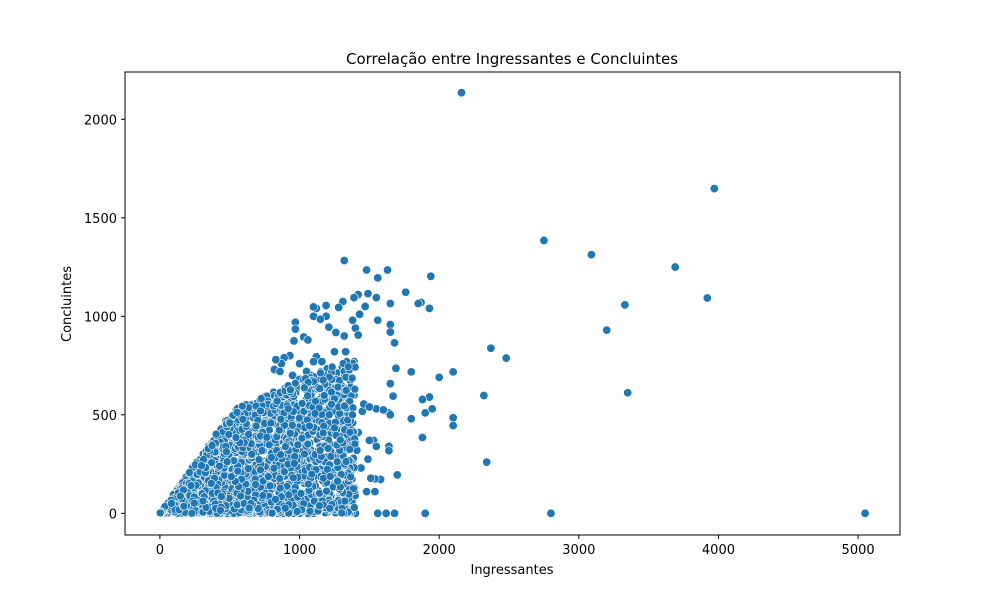 Image resolution: width=1000 pixels, height=600 pixels. I want to click on y-tick-label: 500, so click(104, 416).